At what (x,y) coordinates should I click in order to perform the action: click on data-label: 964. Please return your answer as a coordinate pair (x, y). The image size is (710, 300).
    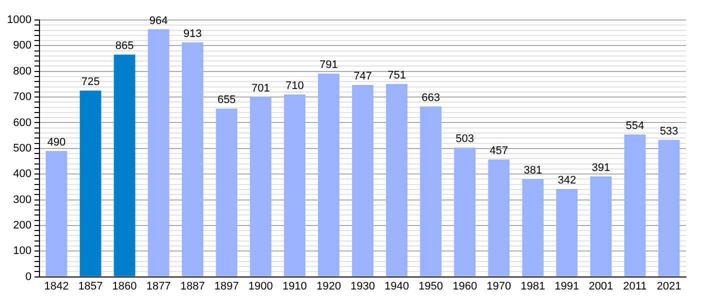
    Looking at the image, I should click on (158, 20).